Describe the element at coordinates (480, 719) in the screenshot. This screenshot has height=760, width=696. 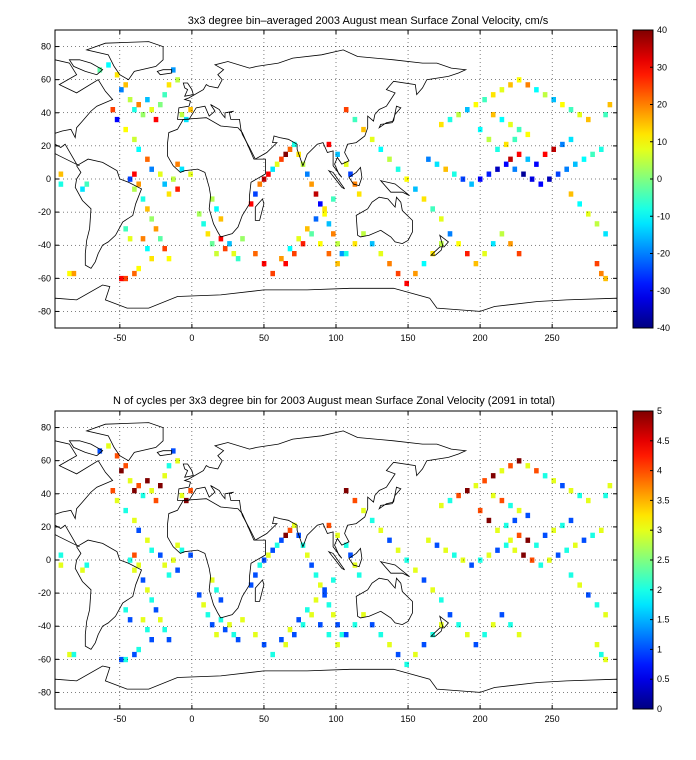
I see `x-tick-label: 200` at that location.